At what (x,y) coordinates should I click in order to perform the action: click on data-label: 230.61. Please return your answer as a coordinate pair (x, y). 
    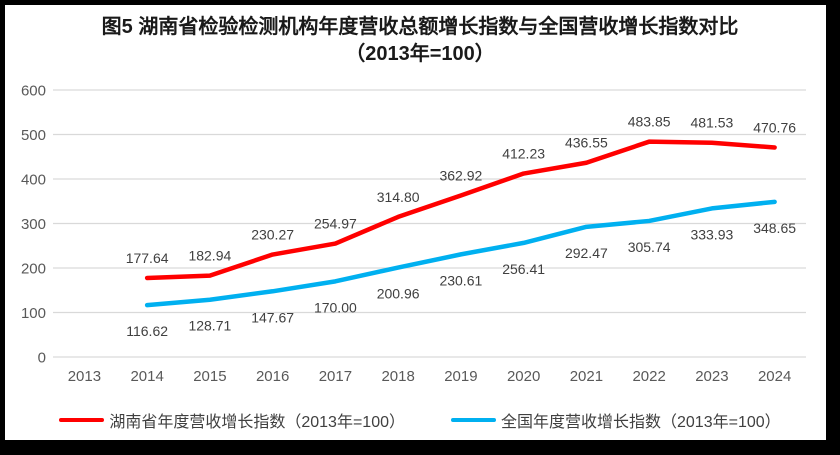
    Looking at the image, I should click on (460, 280).